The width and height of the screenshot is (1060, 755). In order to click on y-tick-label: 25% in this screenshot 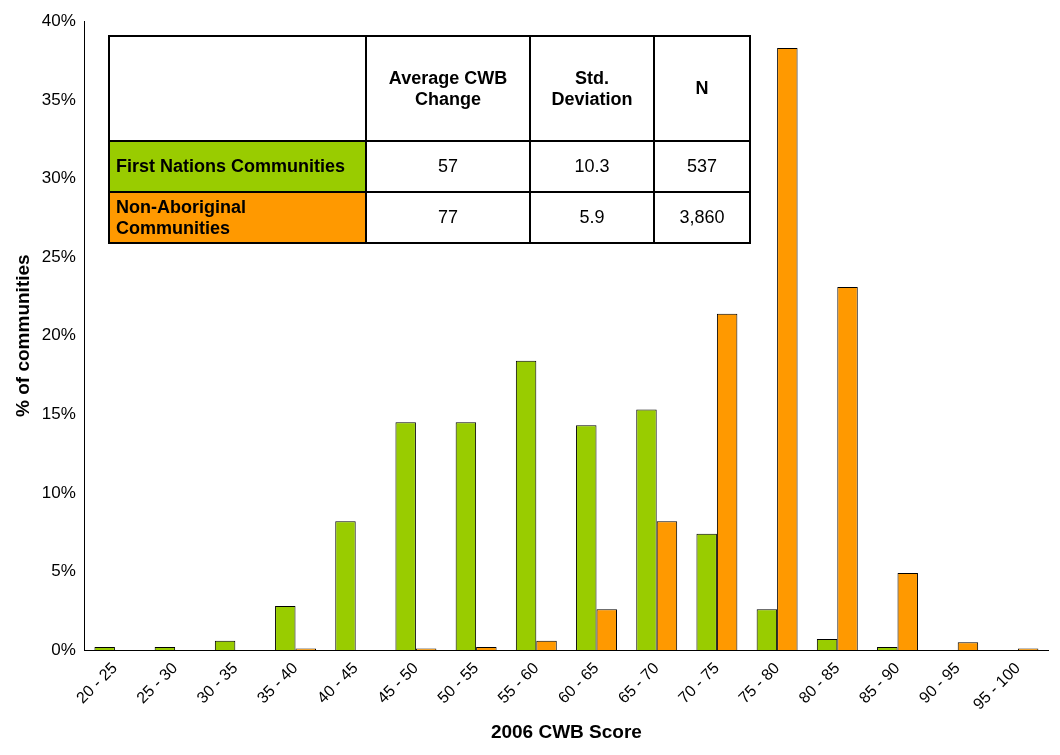, I will do `click(58, 256)`.